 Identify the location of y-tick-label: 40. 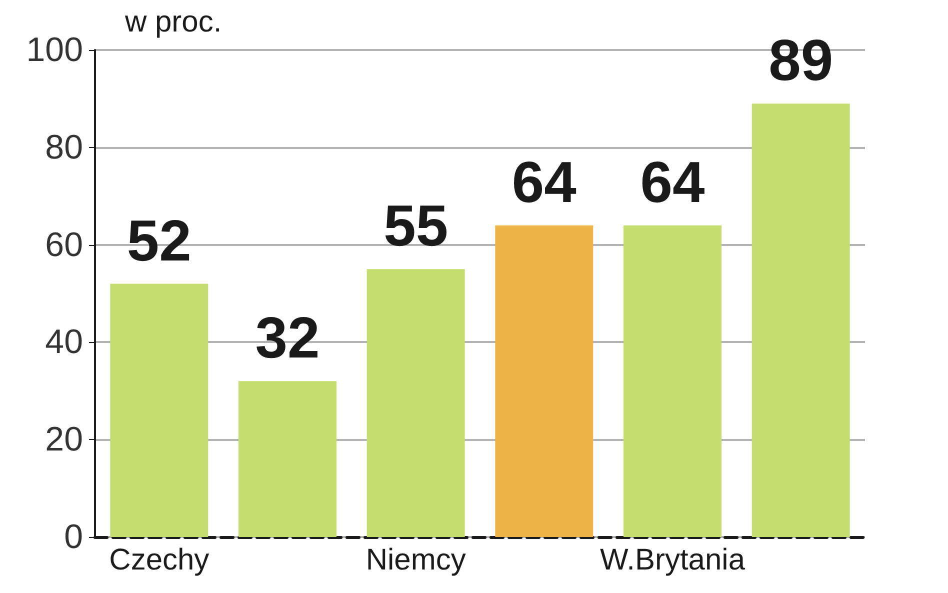
(64, 342).